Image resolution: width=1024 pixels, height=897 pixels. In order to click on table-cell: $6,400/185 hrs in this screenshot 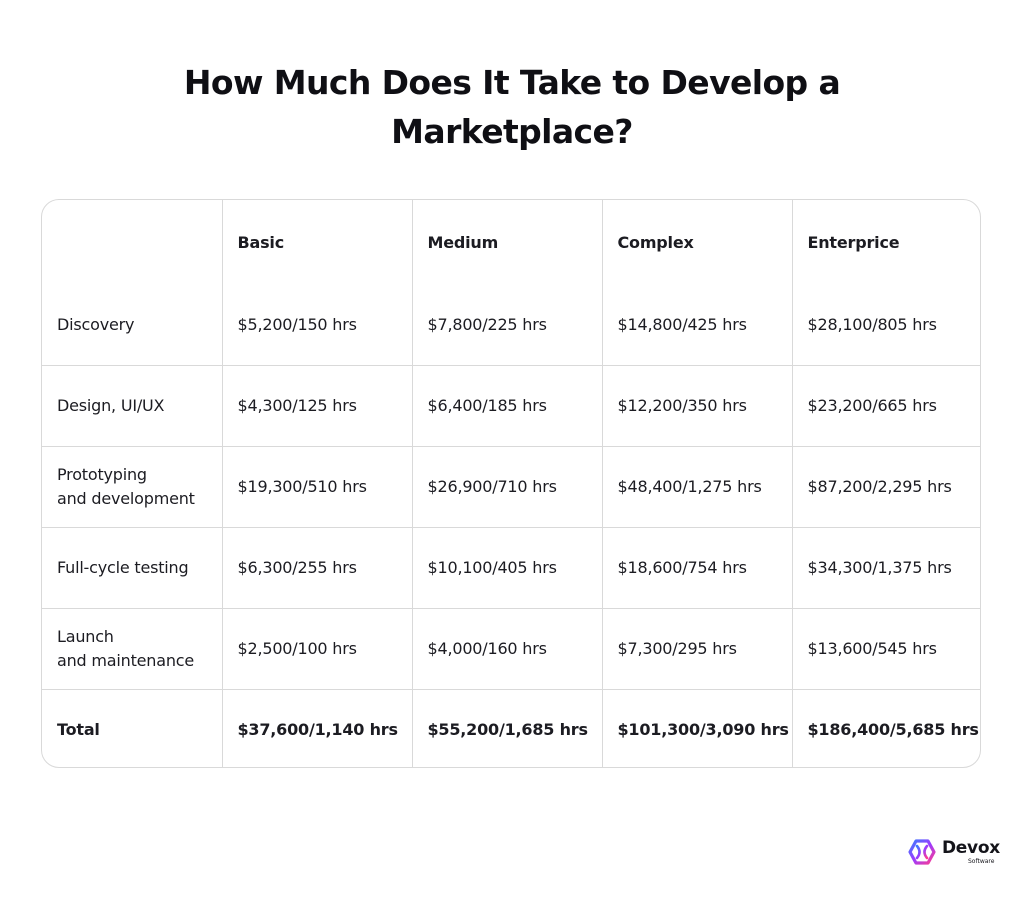, I will do `click(507, 406)`.